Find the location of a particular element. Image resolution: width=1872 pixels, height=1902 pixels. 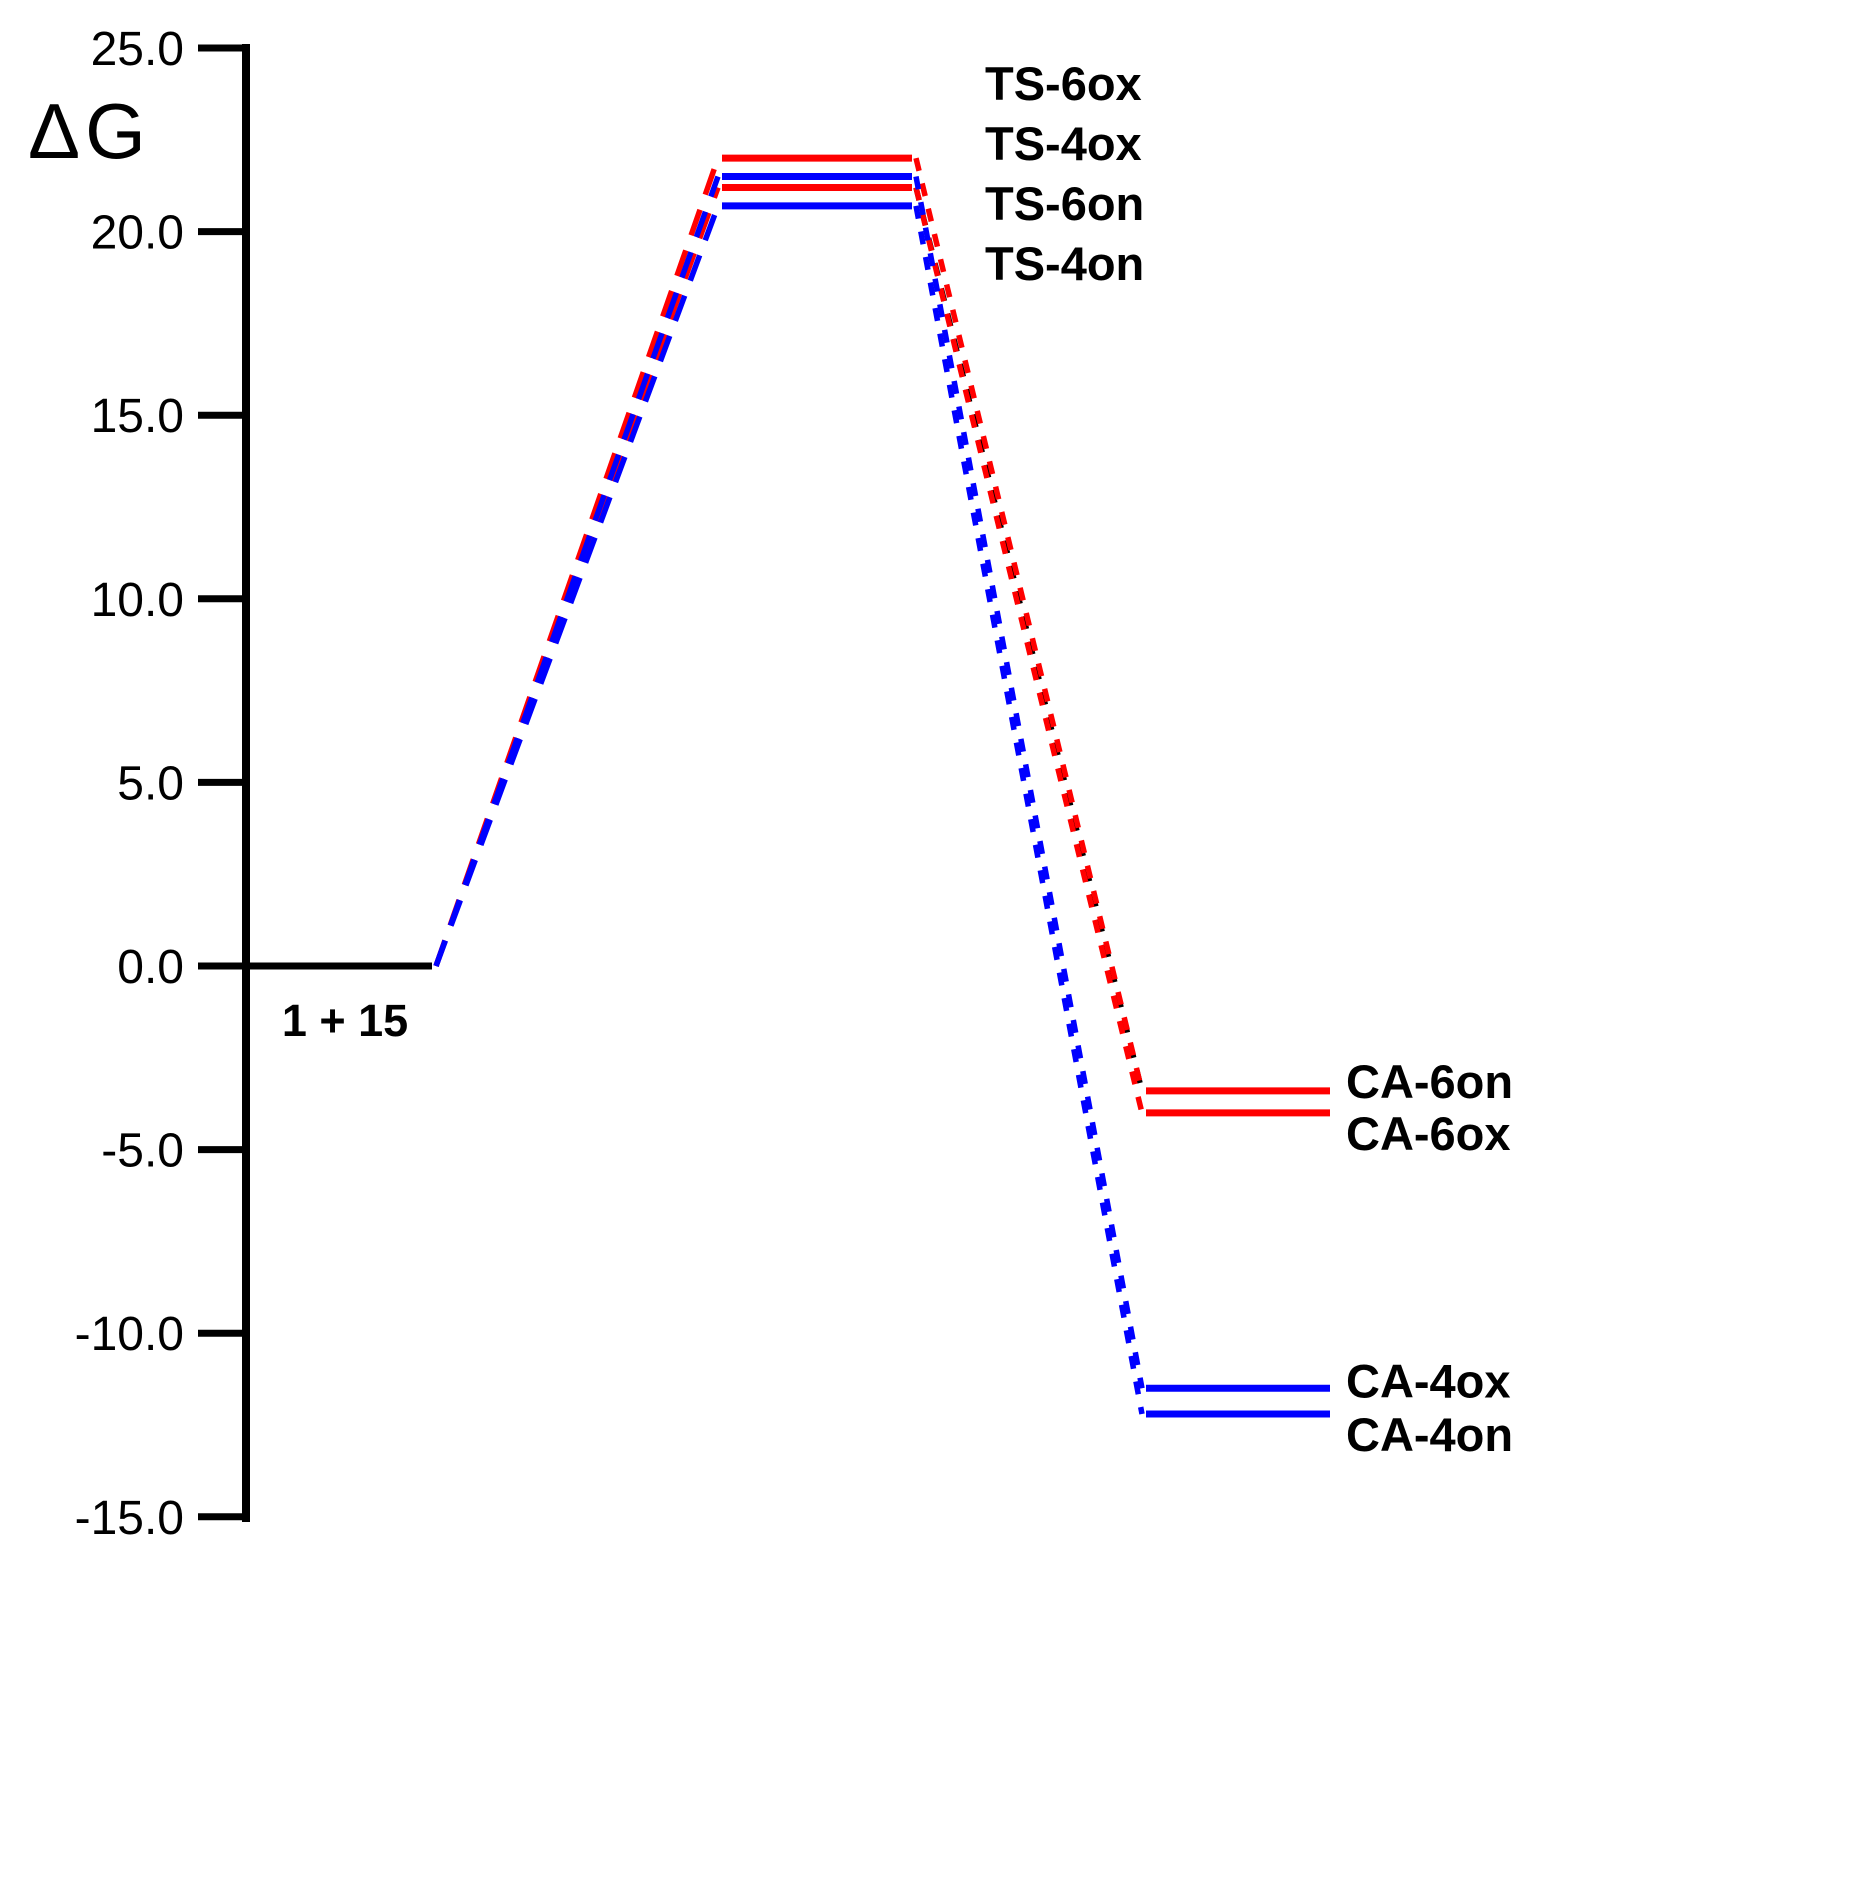

level-label-ca-4ox: CA-4ox is located at coordinates (1428, 1380).